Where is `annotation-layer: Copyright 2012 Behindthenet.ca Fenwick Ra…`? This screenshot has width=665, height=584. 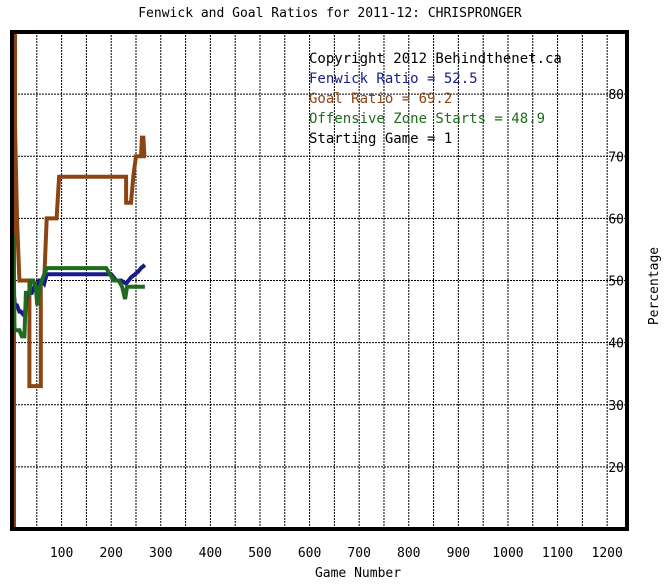 annotation-layer: Copyright 2012 Behindthenet.ca Fenwick Ra… is located at coordinates (435, 99).